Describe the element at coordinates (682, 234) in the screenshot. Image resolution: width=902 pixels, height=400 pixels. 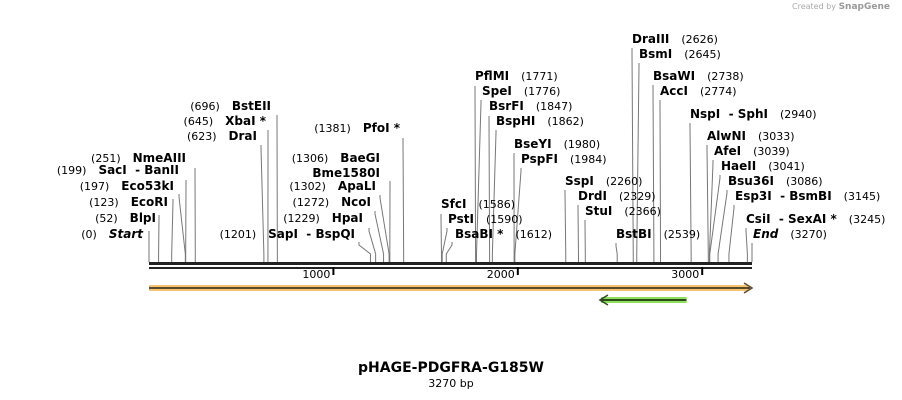
I see `site-position: (2539)` at that location.